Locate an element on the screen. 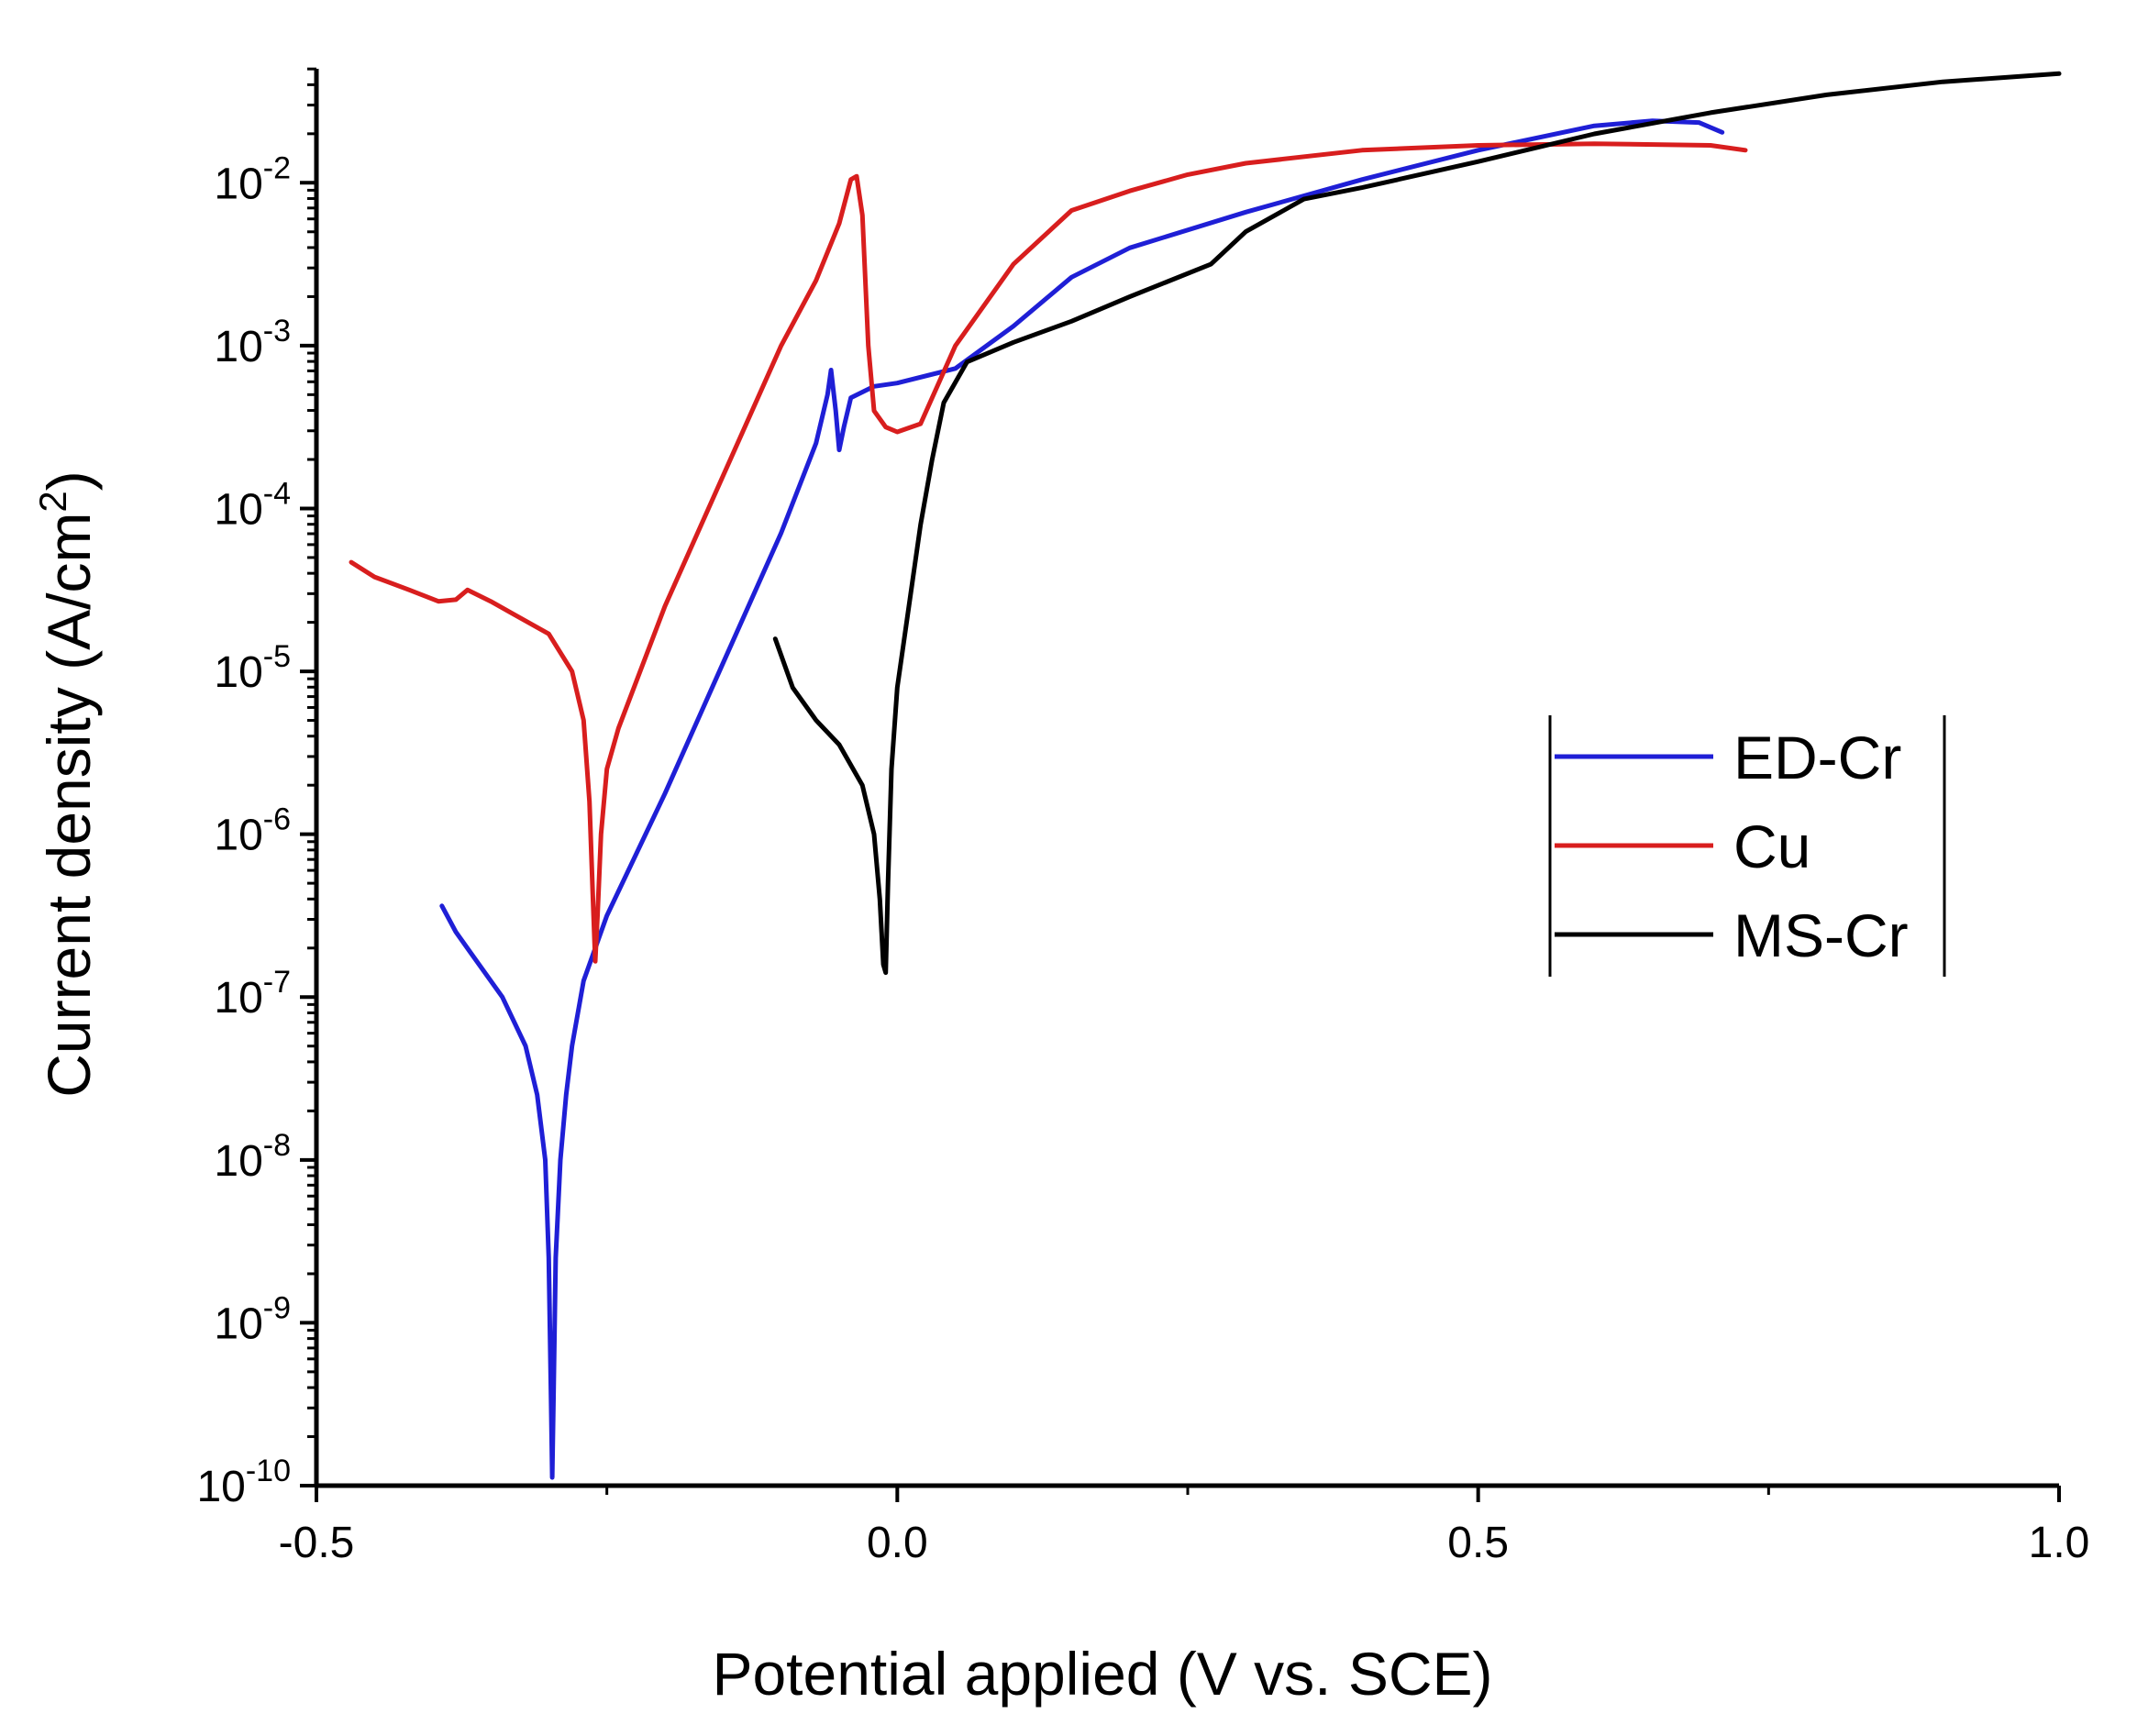  y-tick-label: 10⁻⁴ is located at coordinates (252, 505).